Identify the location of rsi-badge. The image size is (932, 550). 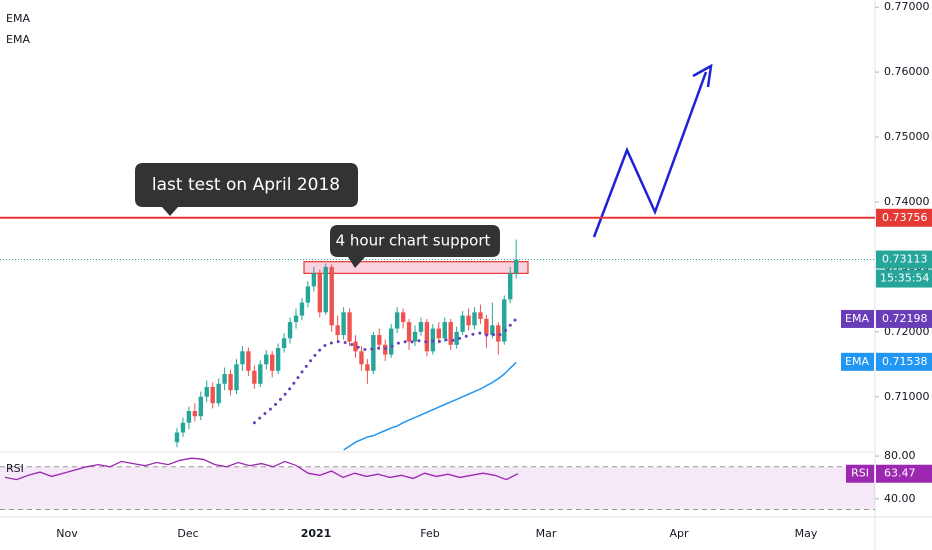
(904, 473).